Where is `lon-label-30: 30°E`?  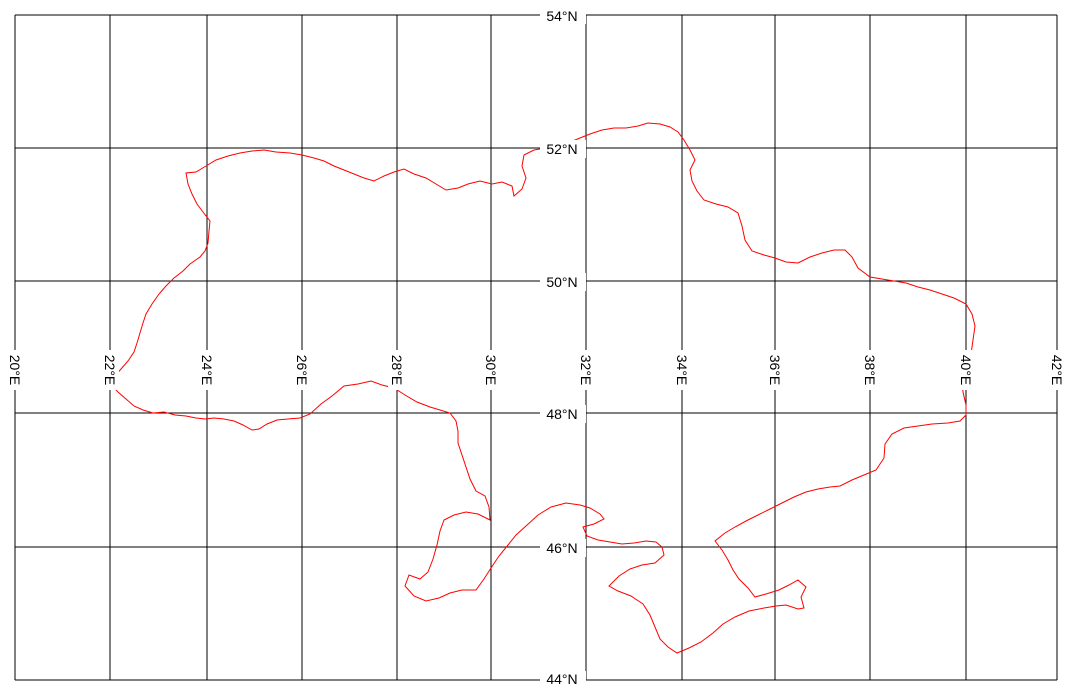
lon-label-30: 30°E is located at coordinates (491, 370).